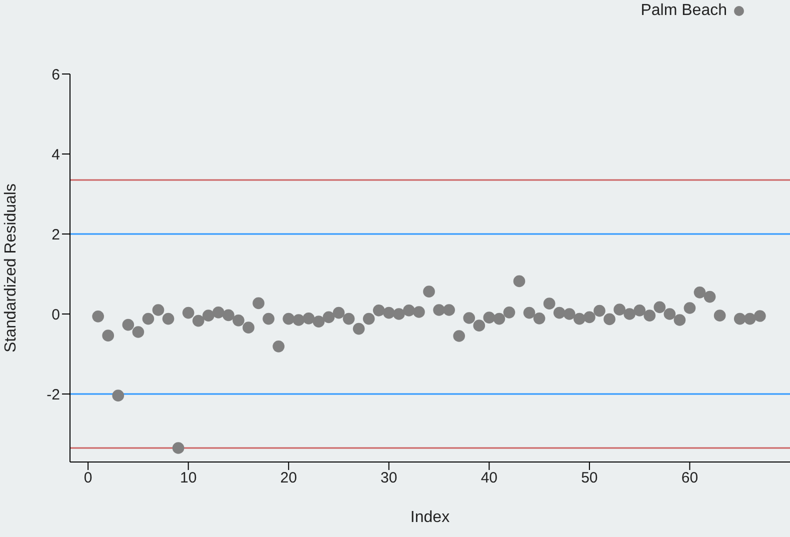 The image size is (790, 537). I want to click on y-tick-label: 4, so click(56, 155).